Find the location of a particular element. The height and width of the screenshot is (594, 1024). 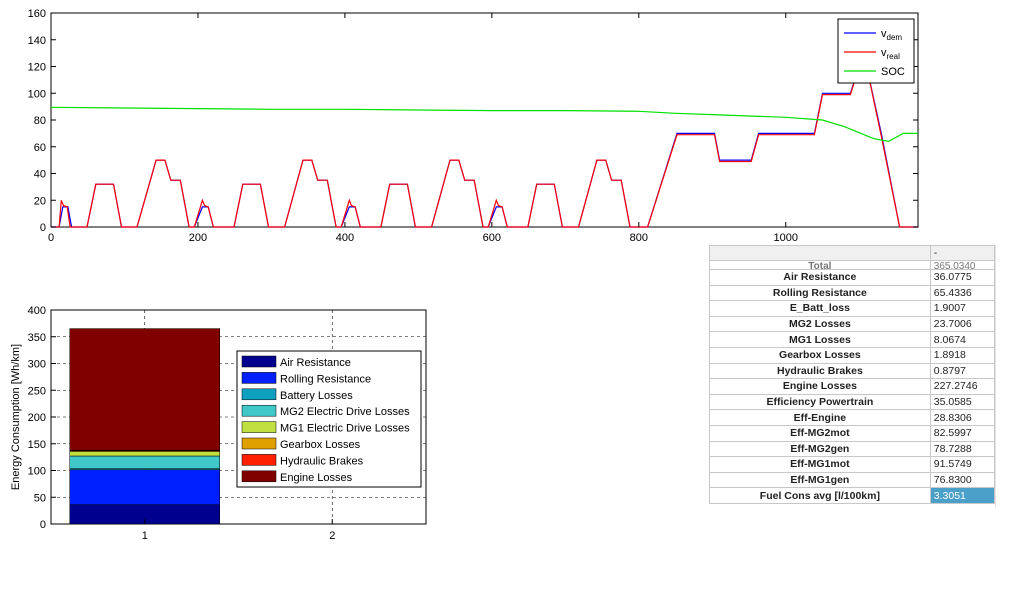

table-row: Eff-MG1mot 91.5749 is located at coordinates (852, 464).